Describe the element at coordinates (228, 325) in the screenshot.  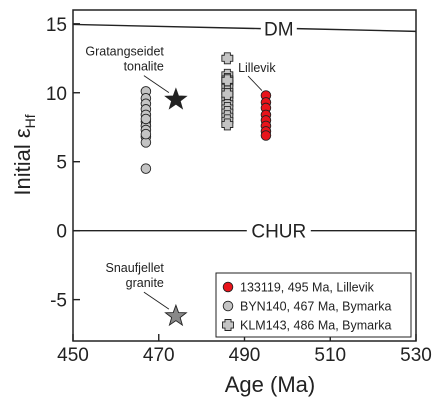
I see `legend-item-klm143-marker` at that location.